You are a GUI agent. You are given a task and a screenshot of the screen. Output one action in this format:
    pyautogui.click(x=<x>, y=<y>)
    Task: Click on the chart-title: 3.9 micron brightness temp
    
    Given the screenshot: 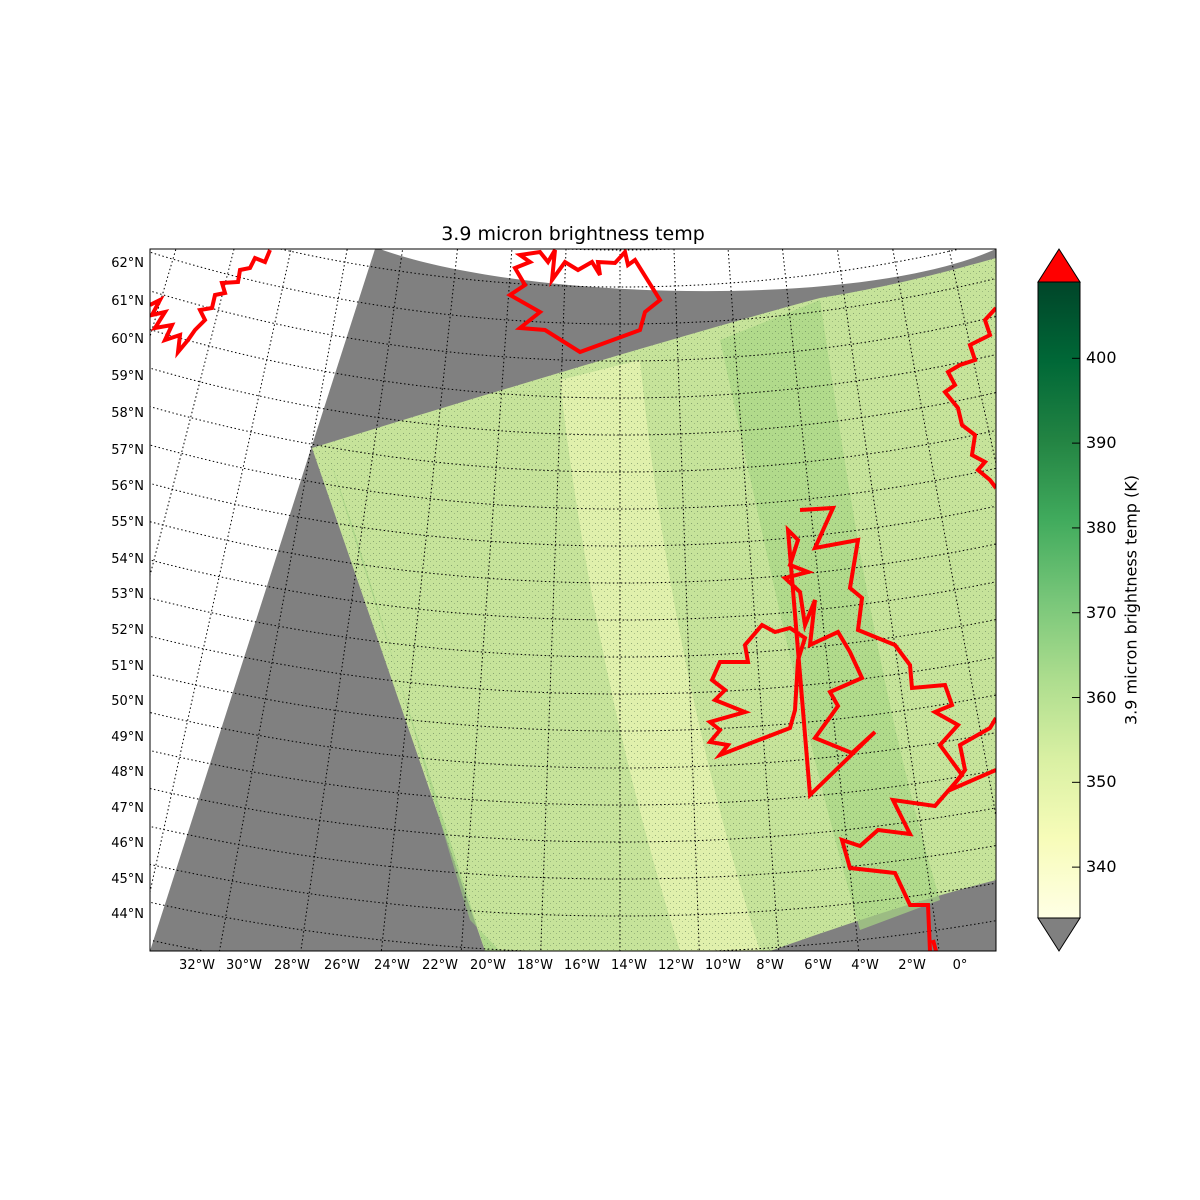 What is the action you would take?
    pyautogui.click(x=573, y=234)
    